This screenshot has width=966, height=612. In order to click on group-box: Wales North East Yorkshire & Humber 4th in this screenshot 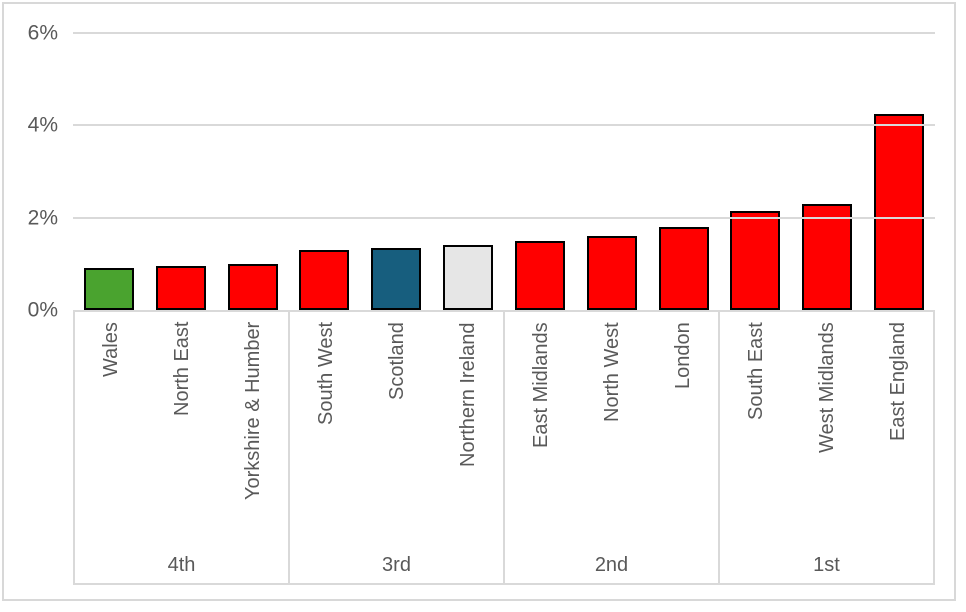, I will do `click(180, 447)`.